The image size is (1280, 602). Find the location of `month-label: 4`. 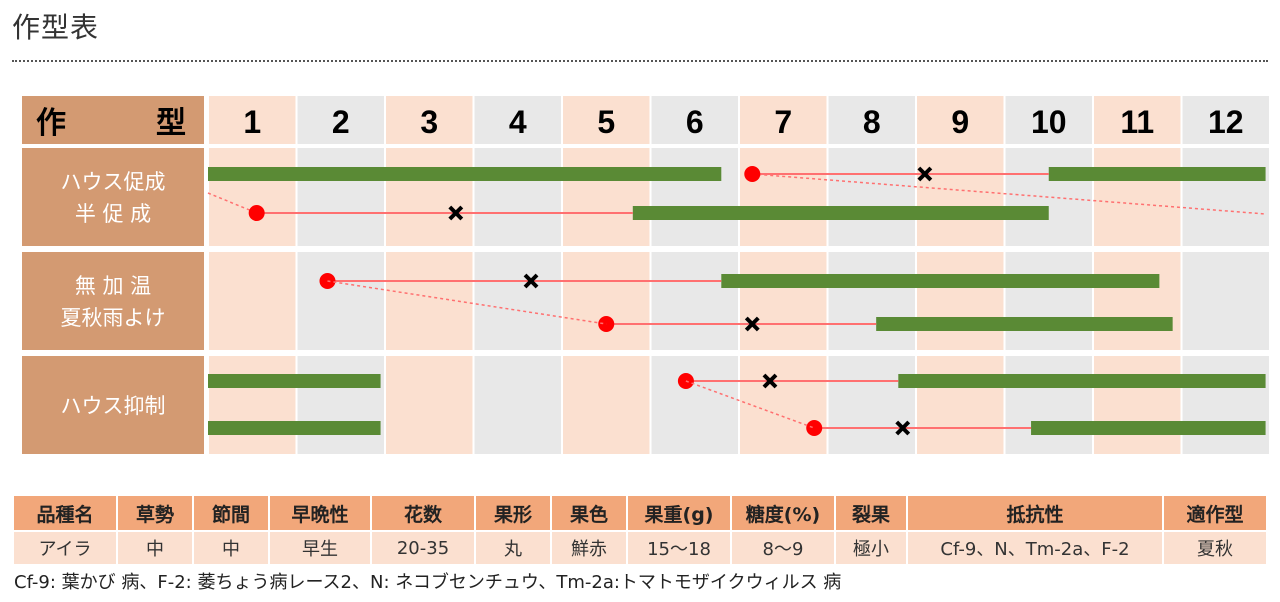

month-label: 4 is located at coordinates (518, 122).